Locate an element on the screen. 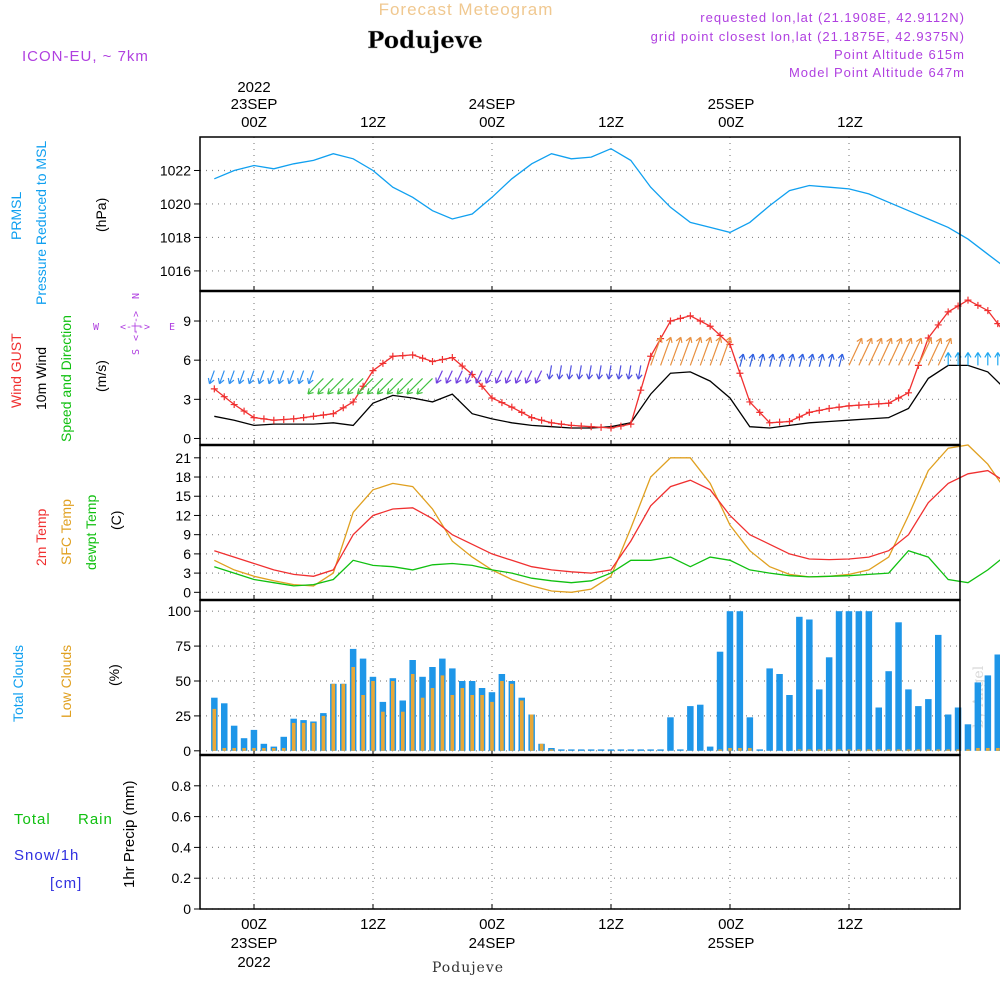 The height and width of the screenshot is (1000, 1000). bottom-label-2: 00Z is located at coordinates (492, 924).